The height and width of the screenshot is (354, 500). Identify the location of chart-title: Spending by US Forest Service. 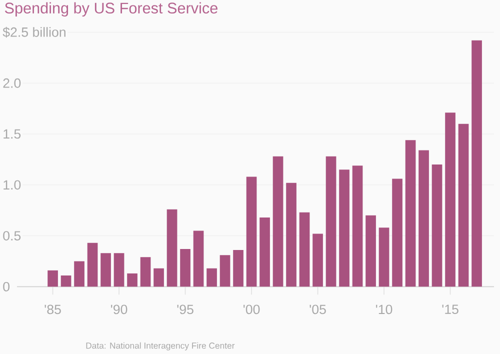
(111, 9).